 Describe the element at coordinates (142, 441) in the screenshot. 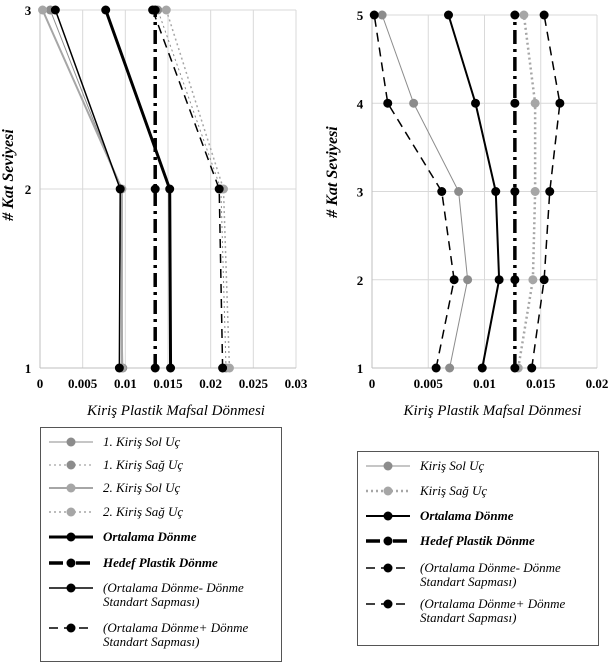

I see `legend-label: 1. Kiriş Sol Uç` at that location.